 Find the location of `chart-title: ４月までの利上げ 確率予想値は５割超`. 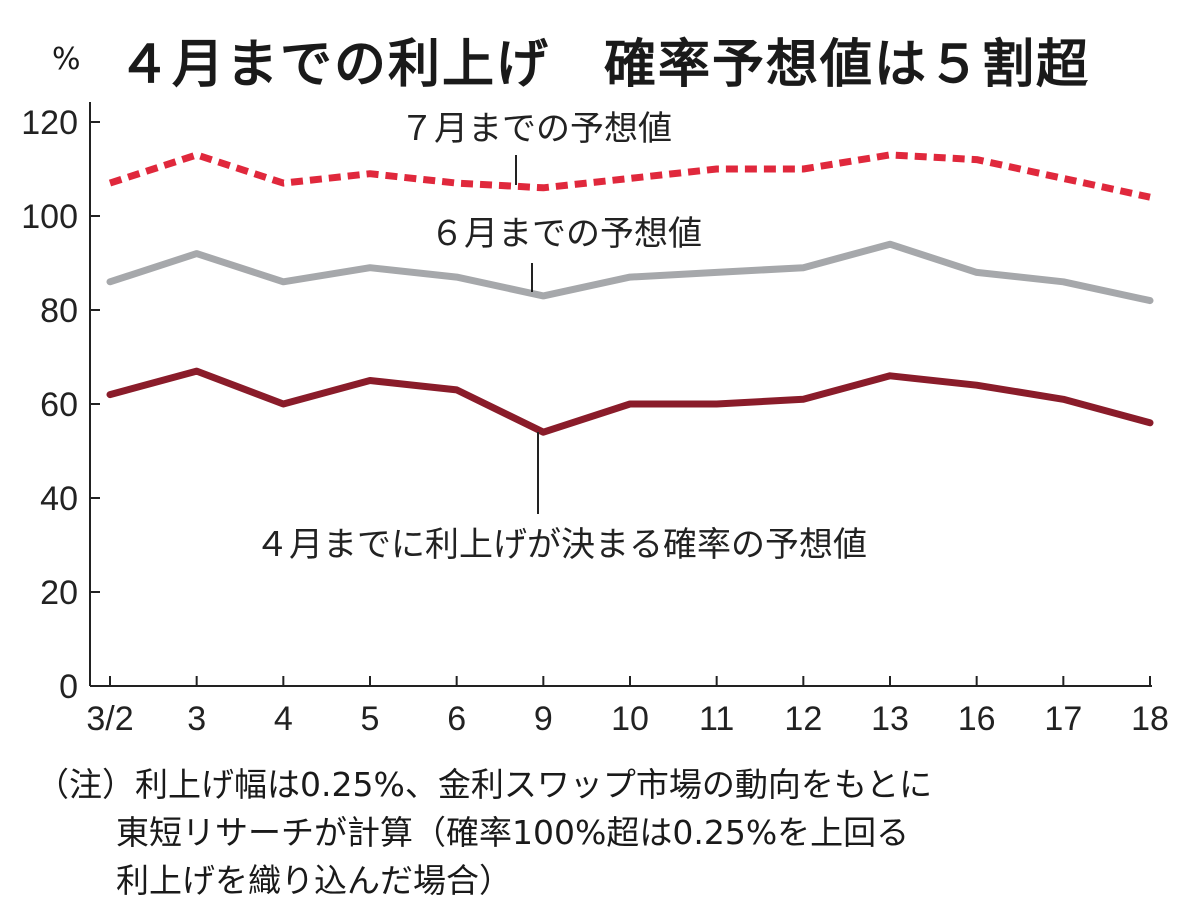

chart-title: ４月までの利上げ 確率予想値は５割超 is located at coordinates (604, 65).